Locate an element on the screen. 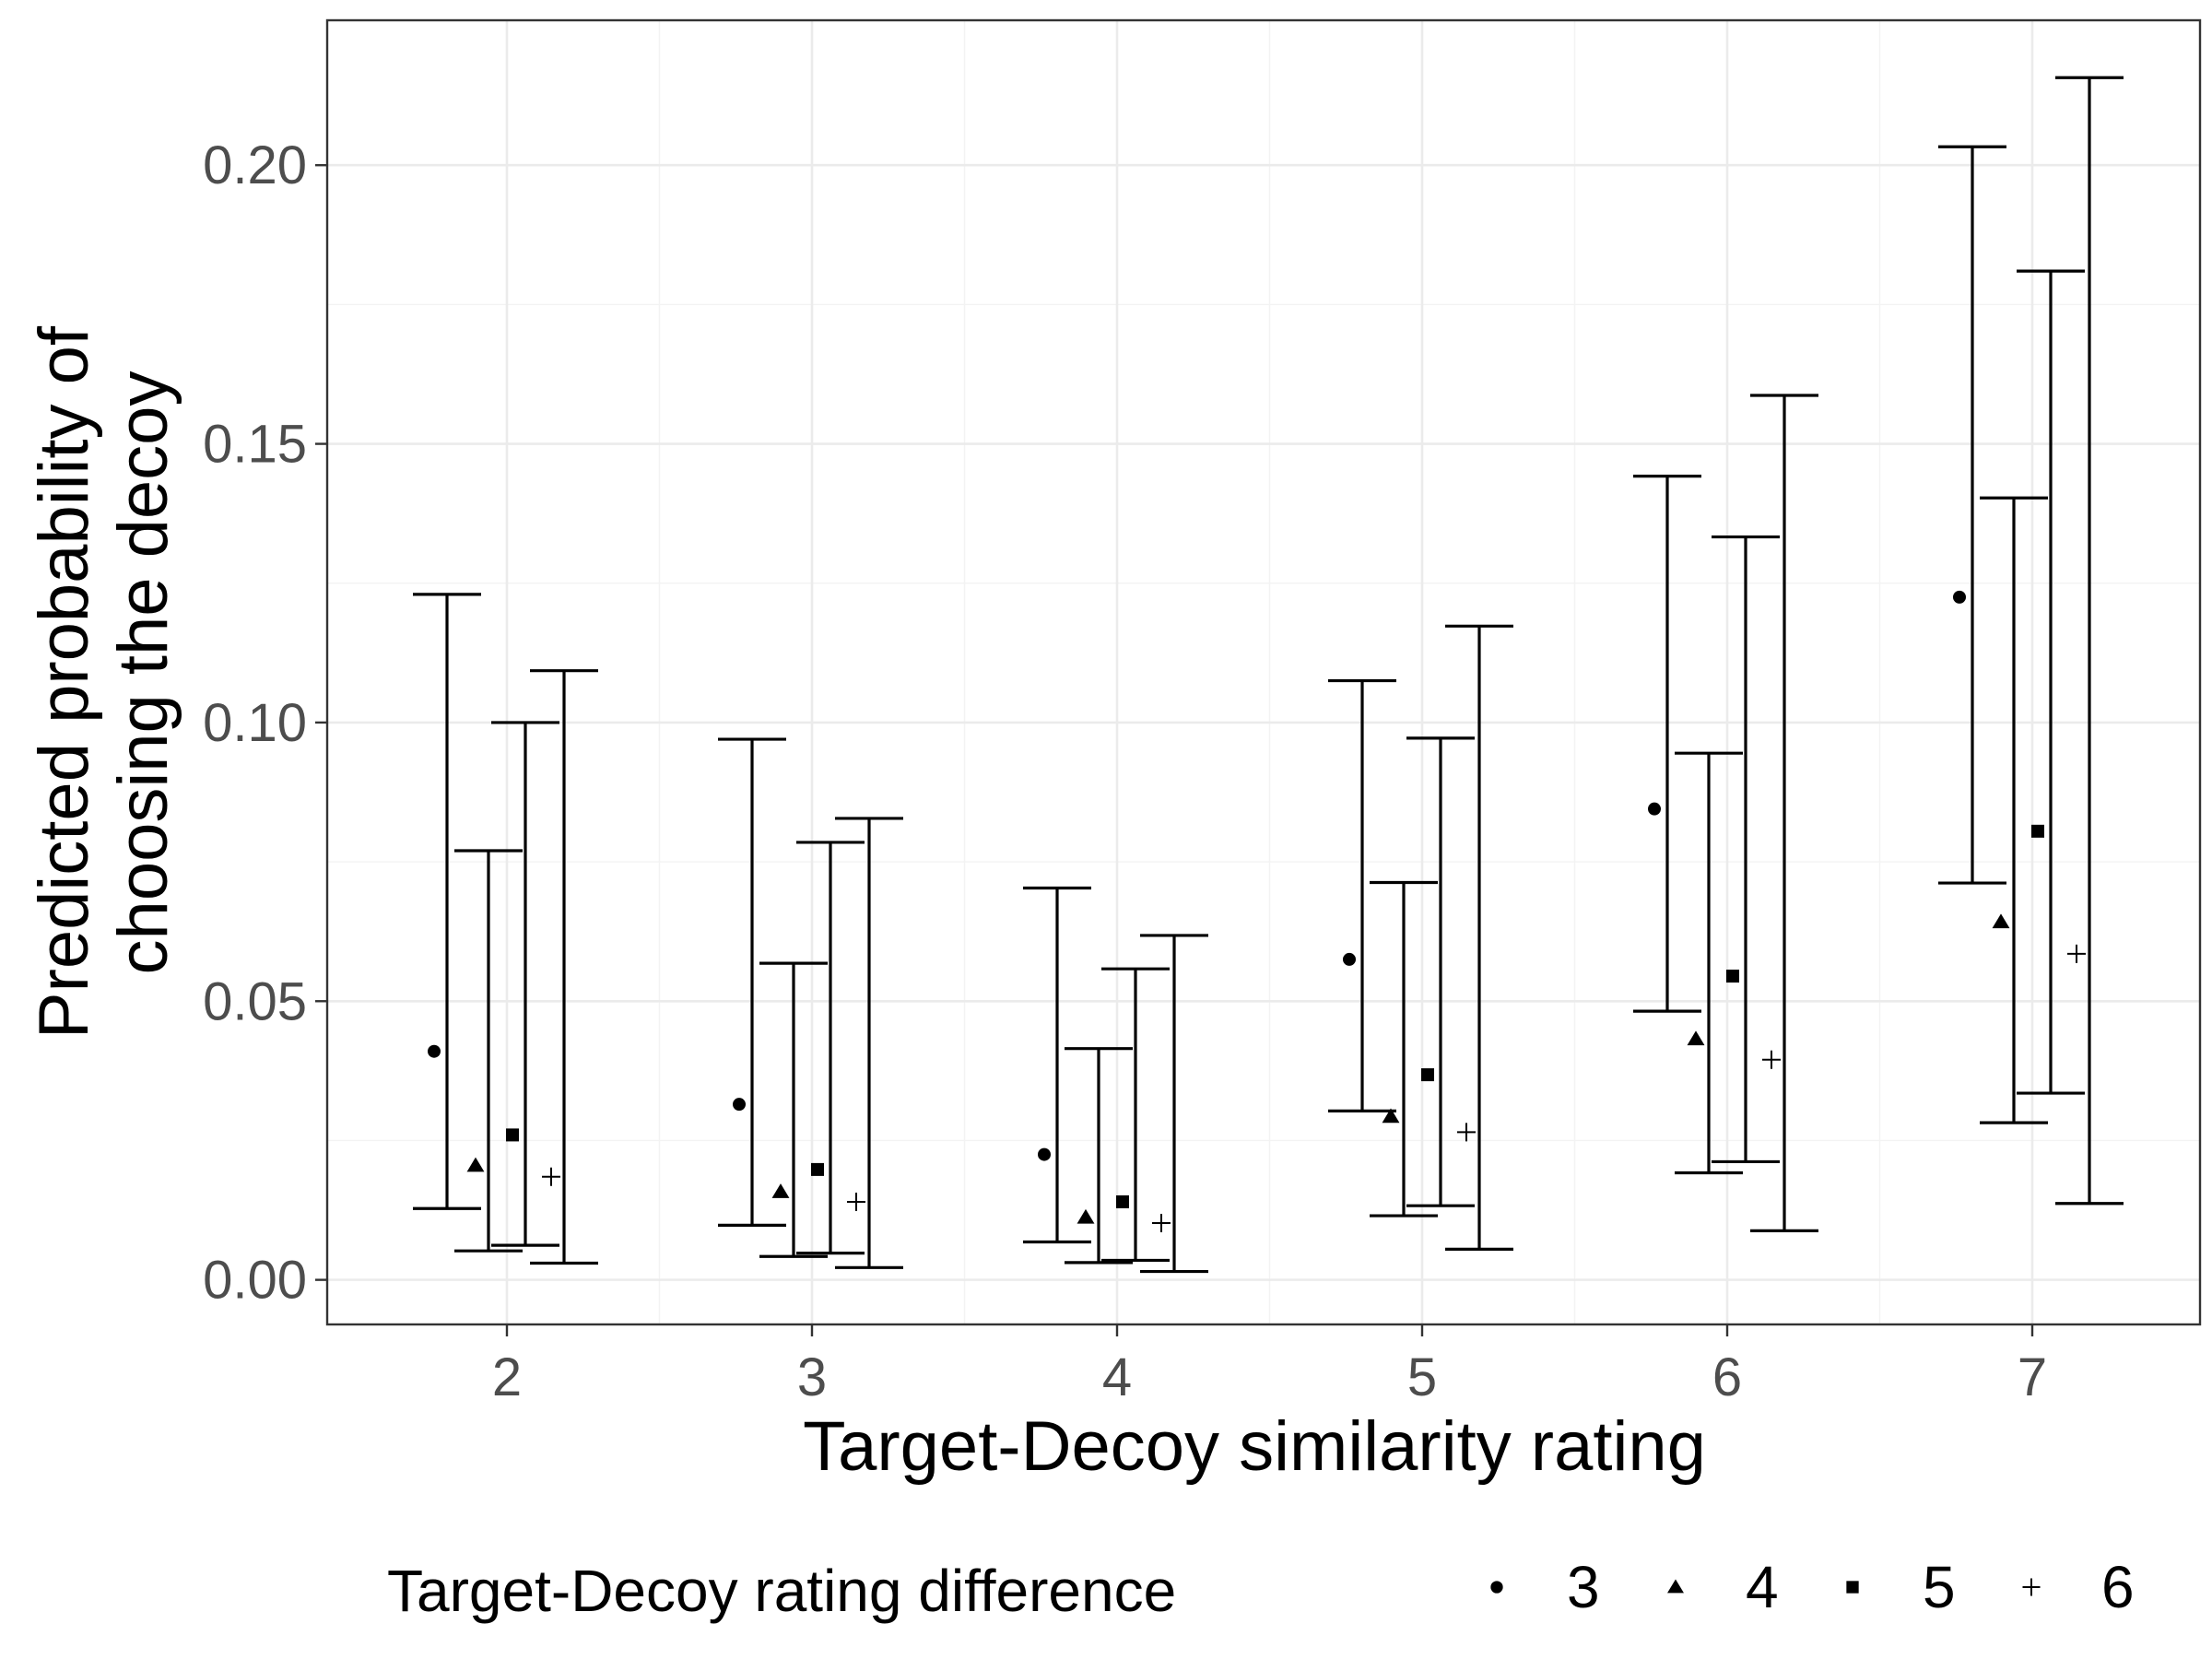 Image resolution: width=2212 pixels, height=1659 pixels. legend-label: 6 is located at coordinates (2118, 1587).